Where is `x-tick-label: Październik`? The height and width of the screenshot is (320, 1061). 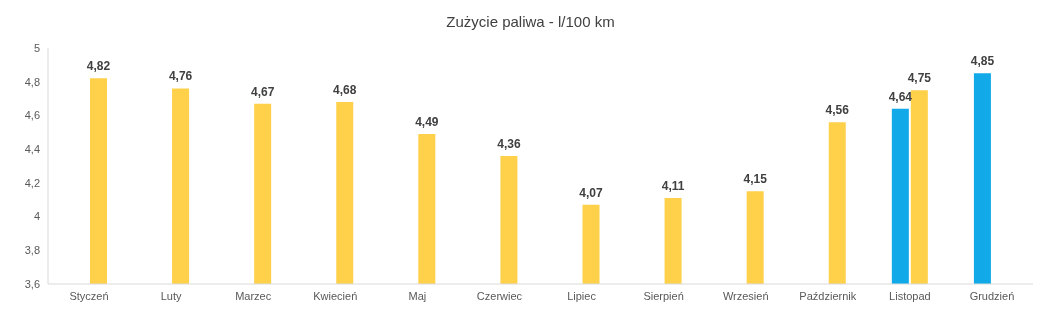 x-tick-label: Październik is located at coordinates (828, 295).